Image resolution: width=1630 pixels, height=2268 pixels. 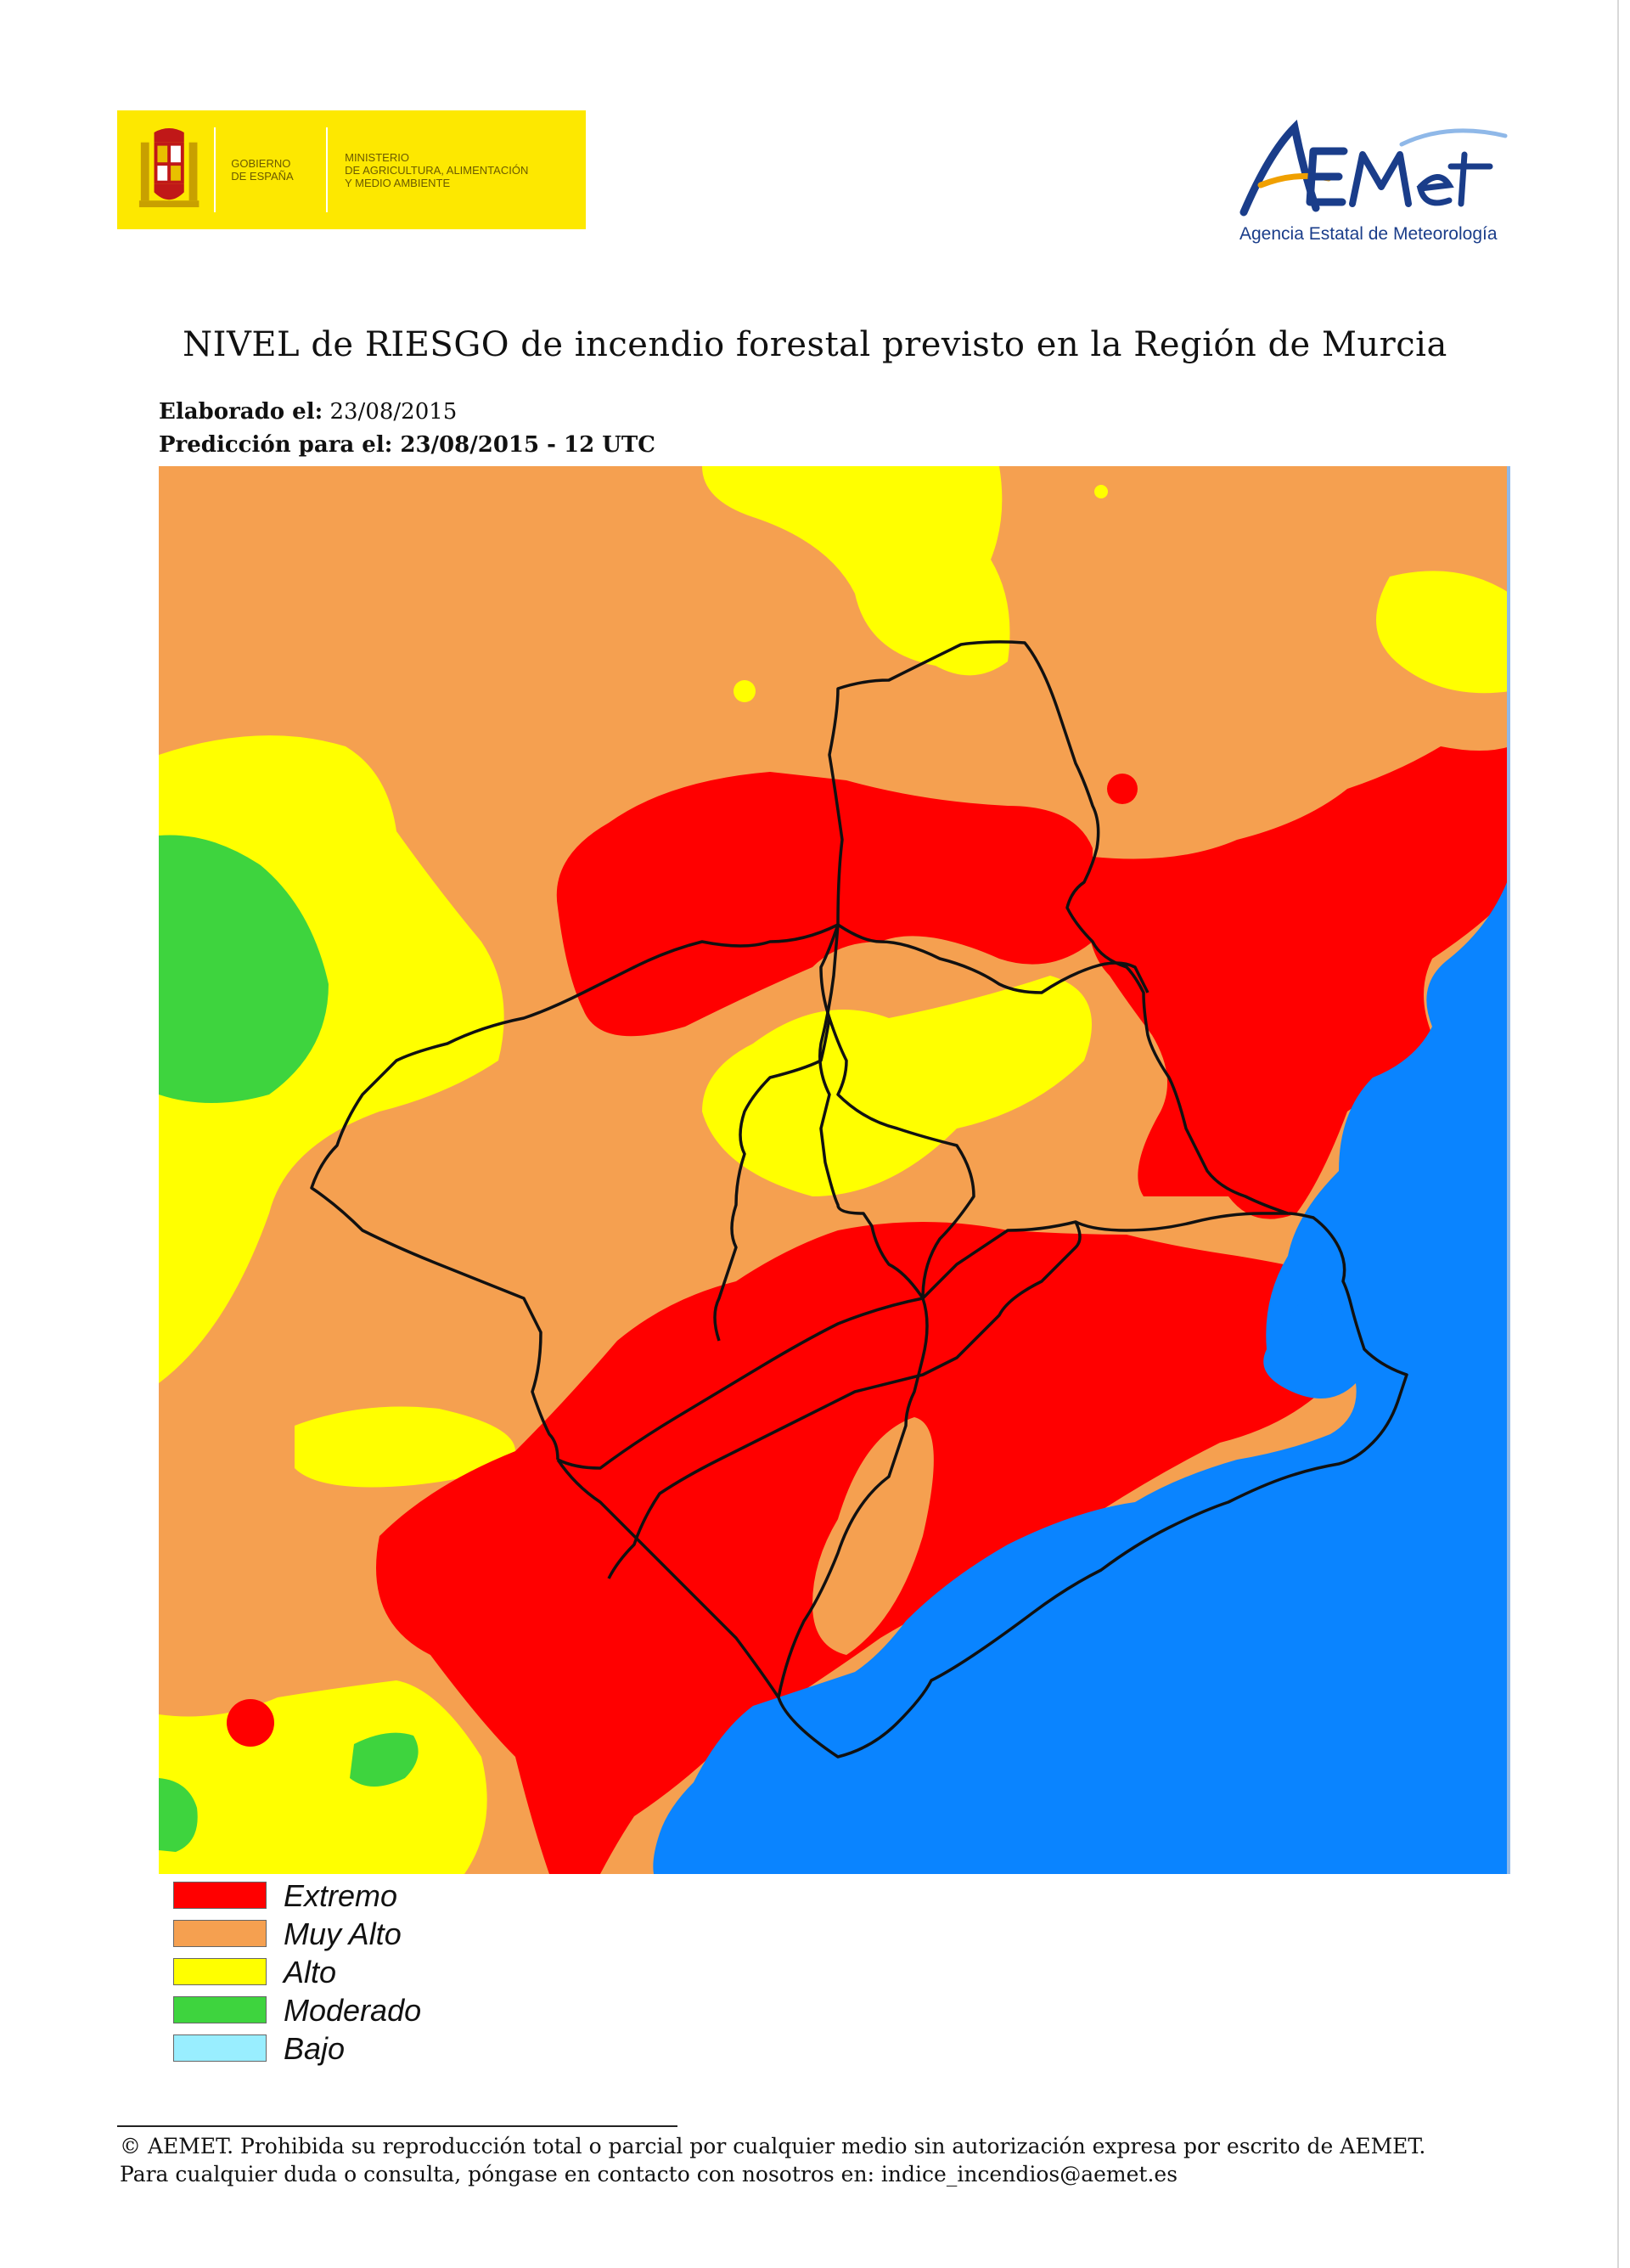 What do you see at coordinates (1305, 1347) in the screenshot?
I see `mar-menor` at bounding box center [1305, 1347].